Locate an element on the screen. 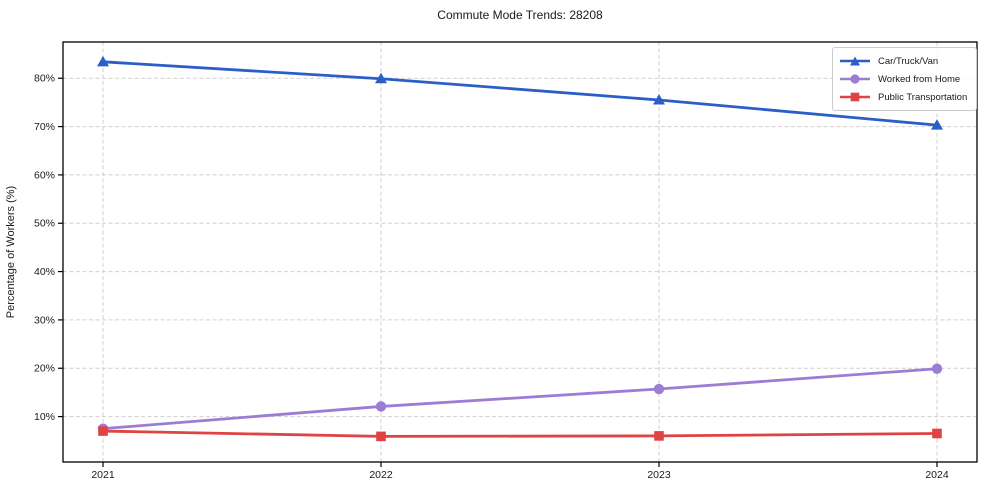  legend-label: Car/Truck/Van is located at coordinates (908, 61).